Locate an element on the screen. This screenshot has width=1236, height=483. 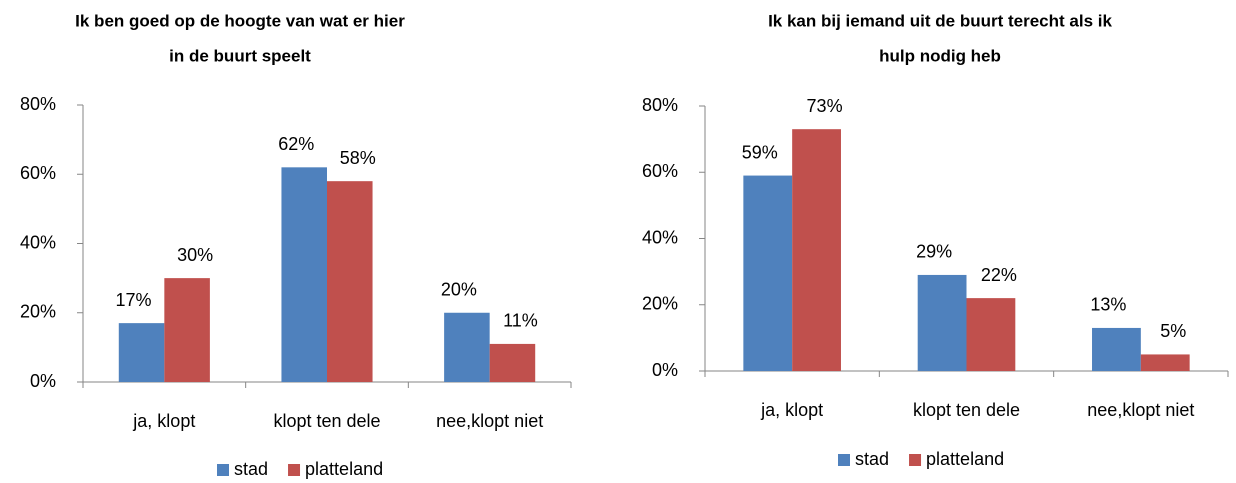
data-label: 11% is located at coordinates (520, 321).